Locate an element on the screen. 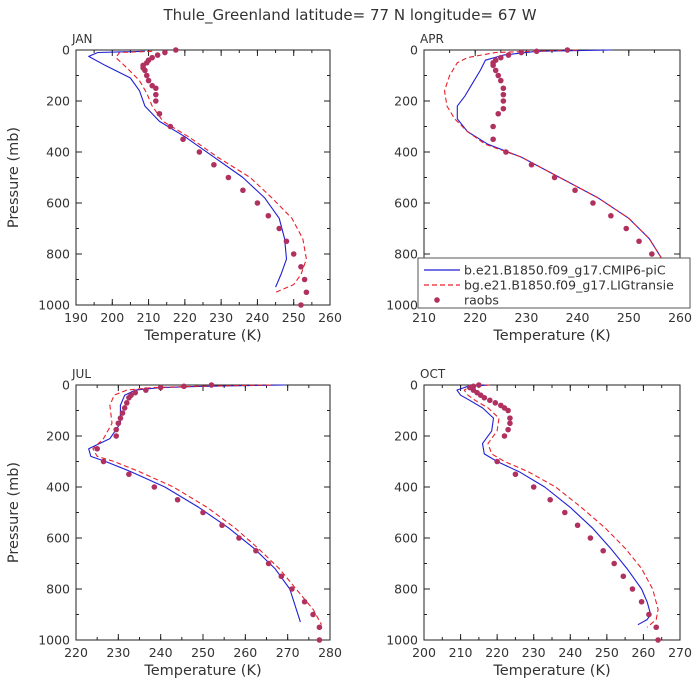 The width and height of the screenshot is (700, 700). y-tick-label: 200 is located at coordinates (58, 436).